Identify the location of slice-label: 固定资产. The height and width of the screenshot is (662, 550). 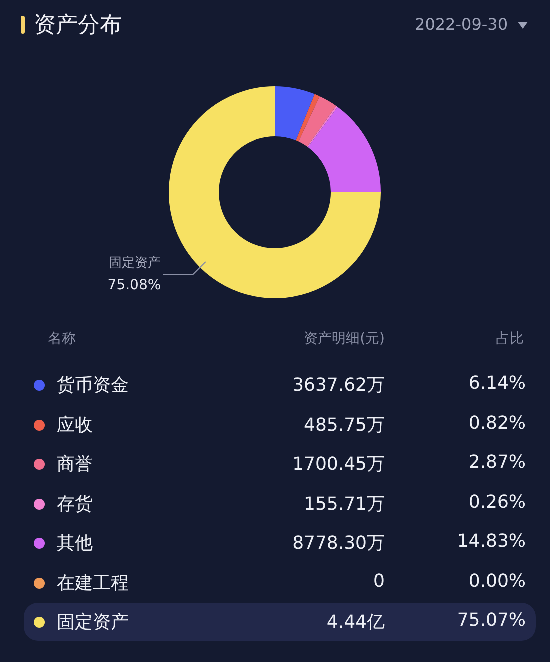
(135, 264).